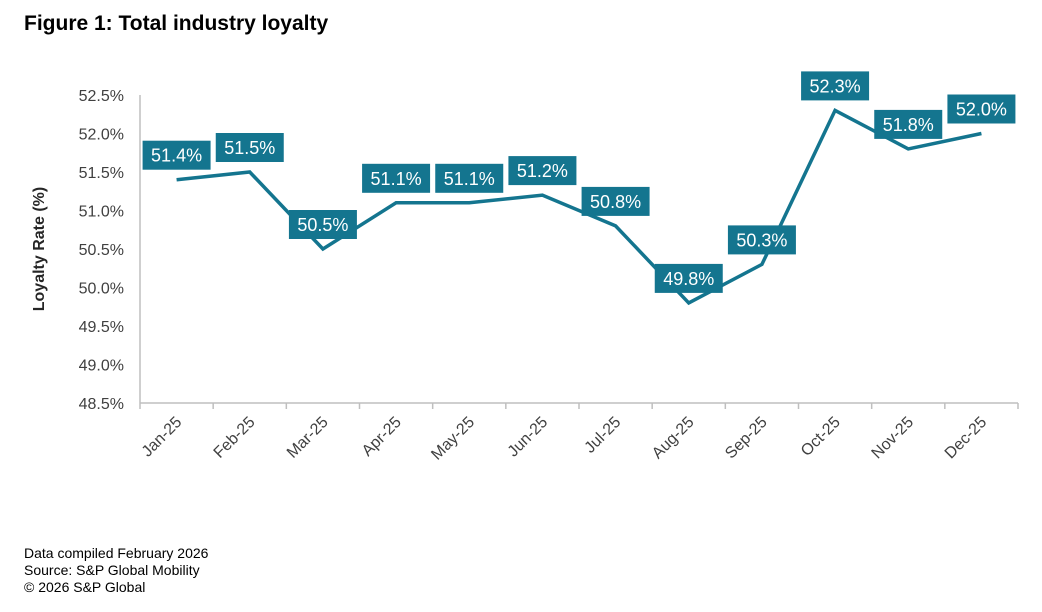 This screenshot has width=1042, height=612. Describe the element at coordinates (603, 435) in the screenshot. I see `x-tick-label: Jul-25` at that location.